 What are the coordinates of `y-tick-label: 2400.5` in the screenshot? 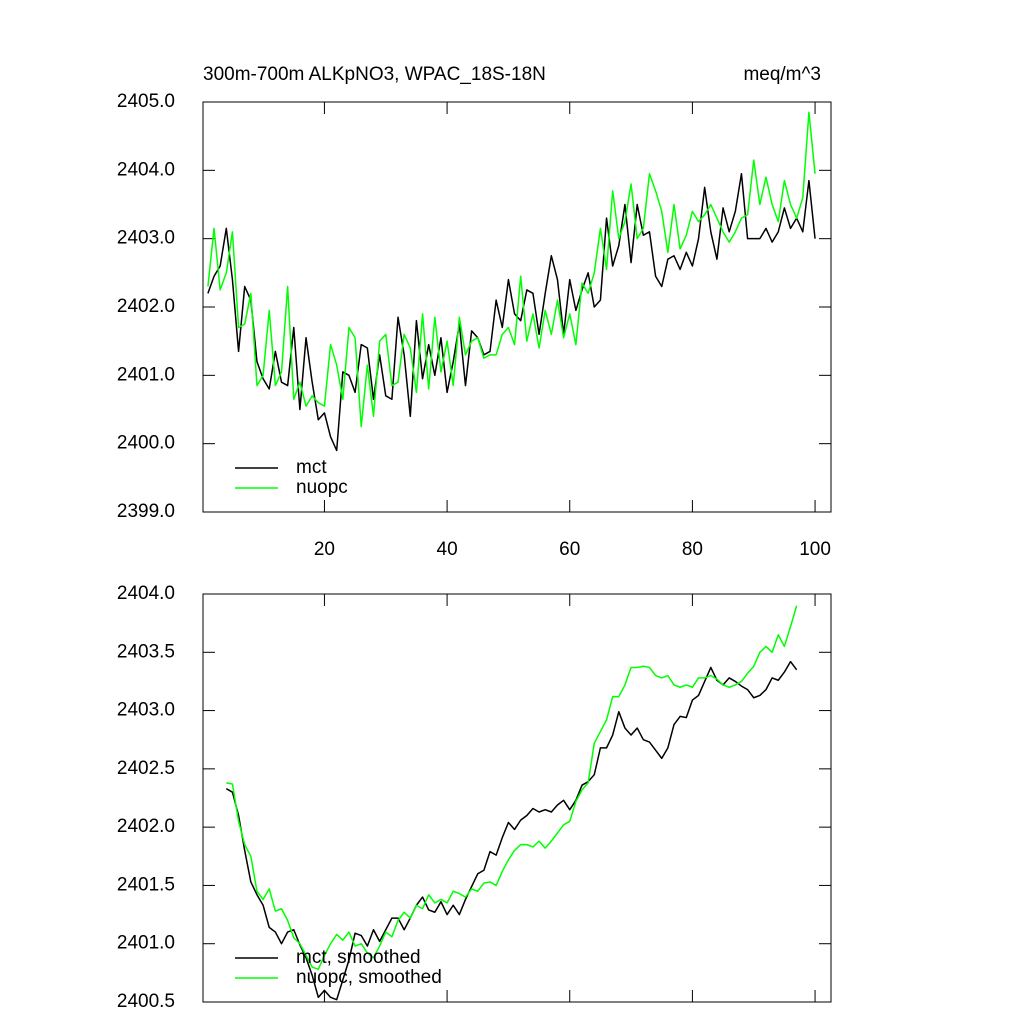 It's located at (146, 1001).